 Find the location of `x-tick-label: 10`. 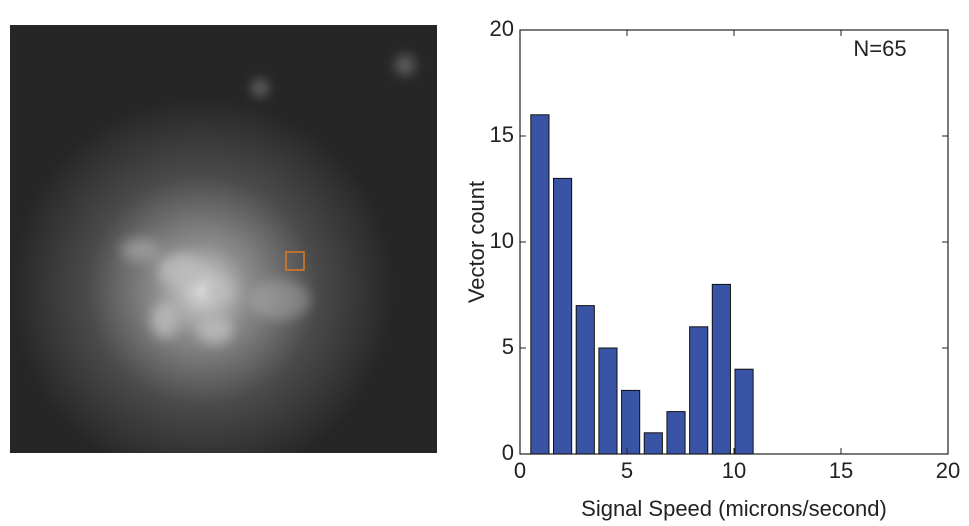

x-tick-label: 10 is located at coordinates (734, 470).